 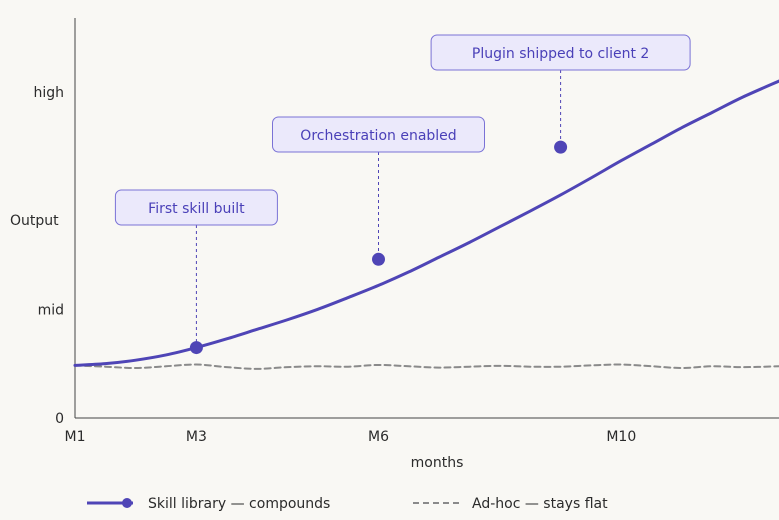 I want to click on x-axis-title: months, so click(x=437, y=463).